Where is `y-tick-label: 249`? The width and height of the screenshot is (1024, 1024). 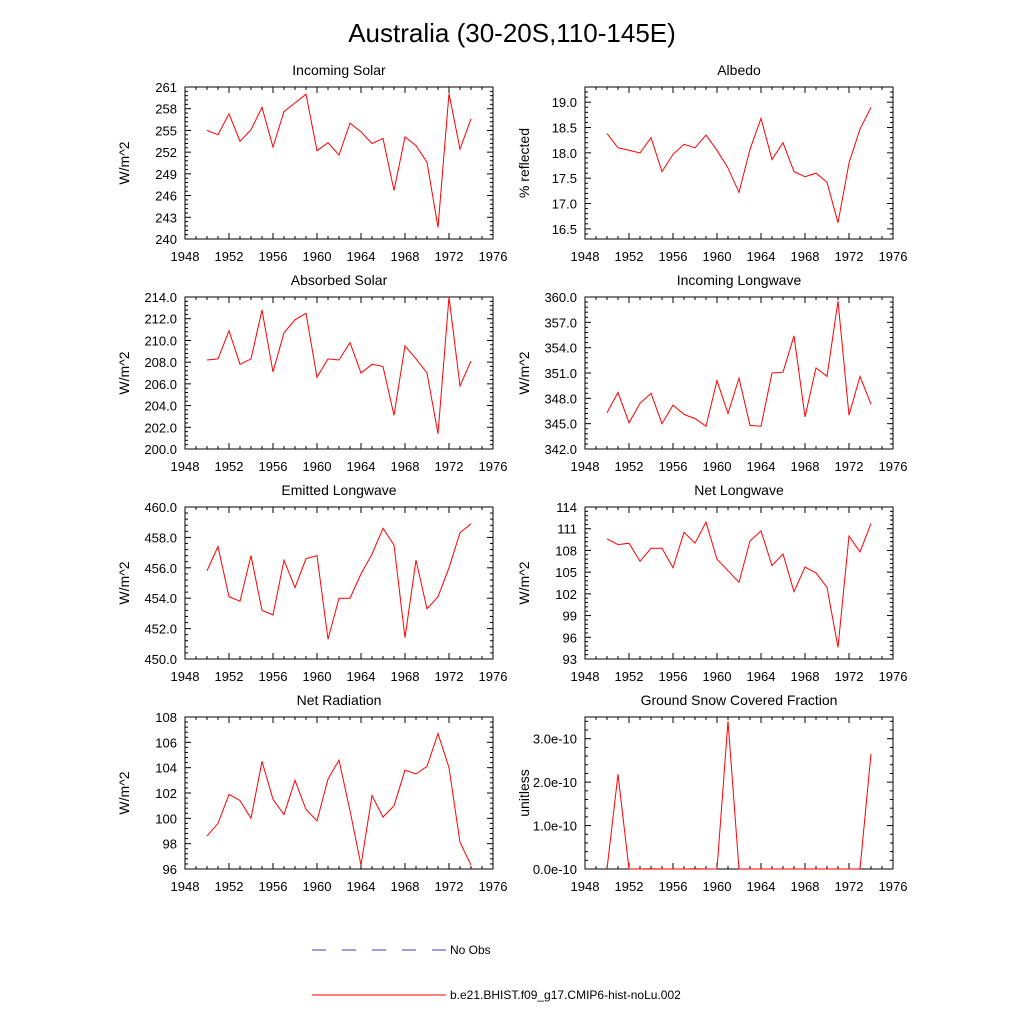
y-tick-label: 249 is located at coordinates (166, 174).